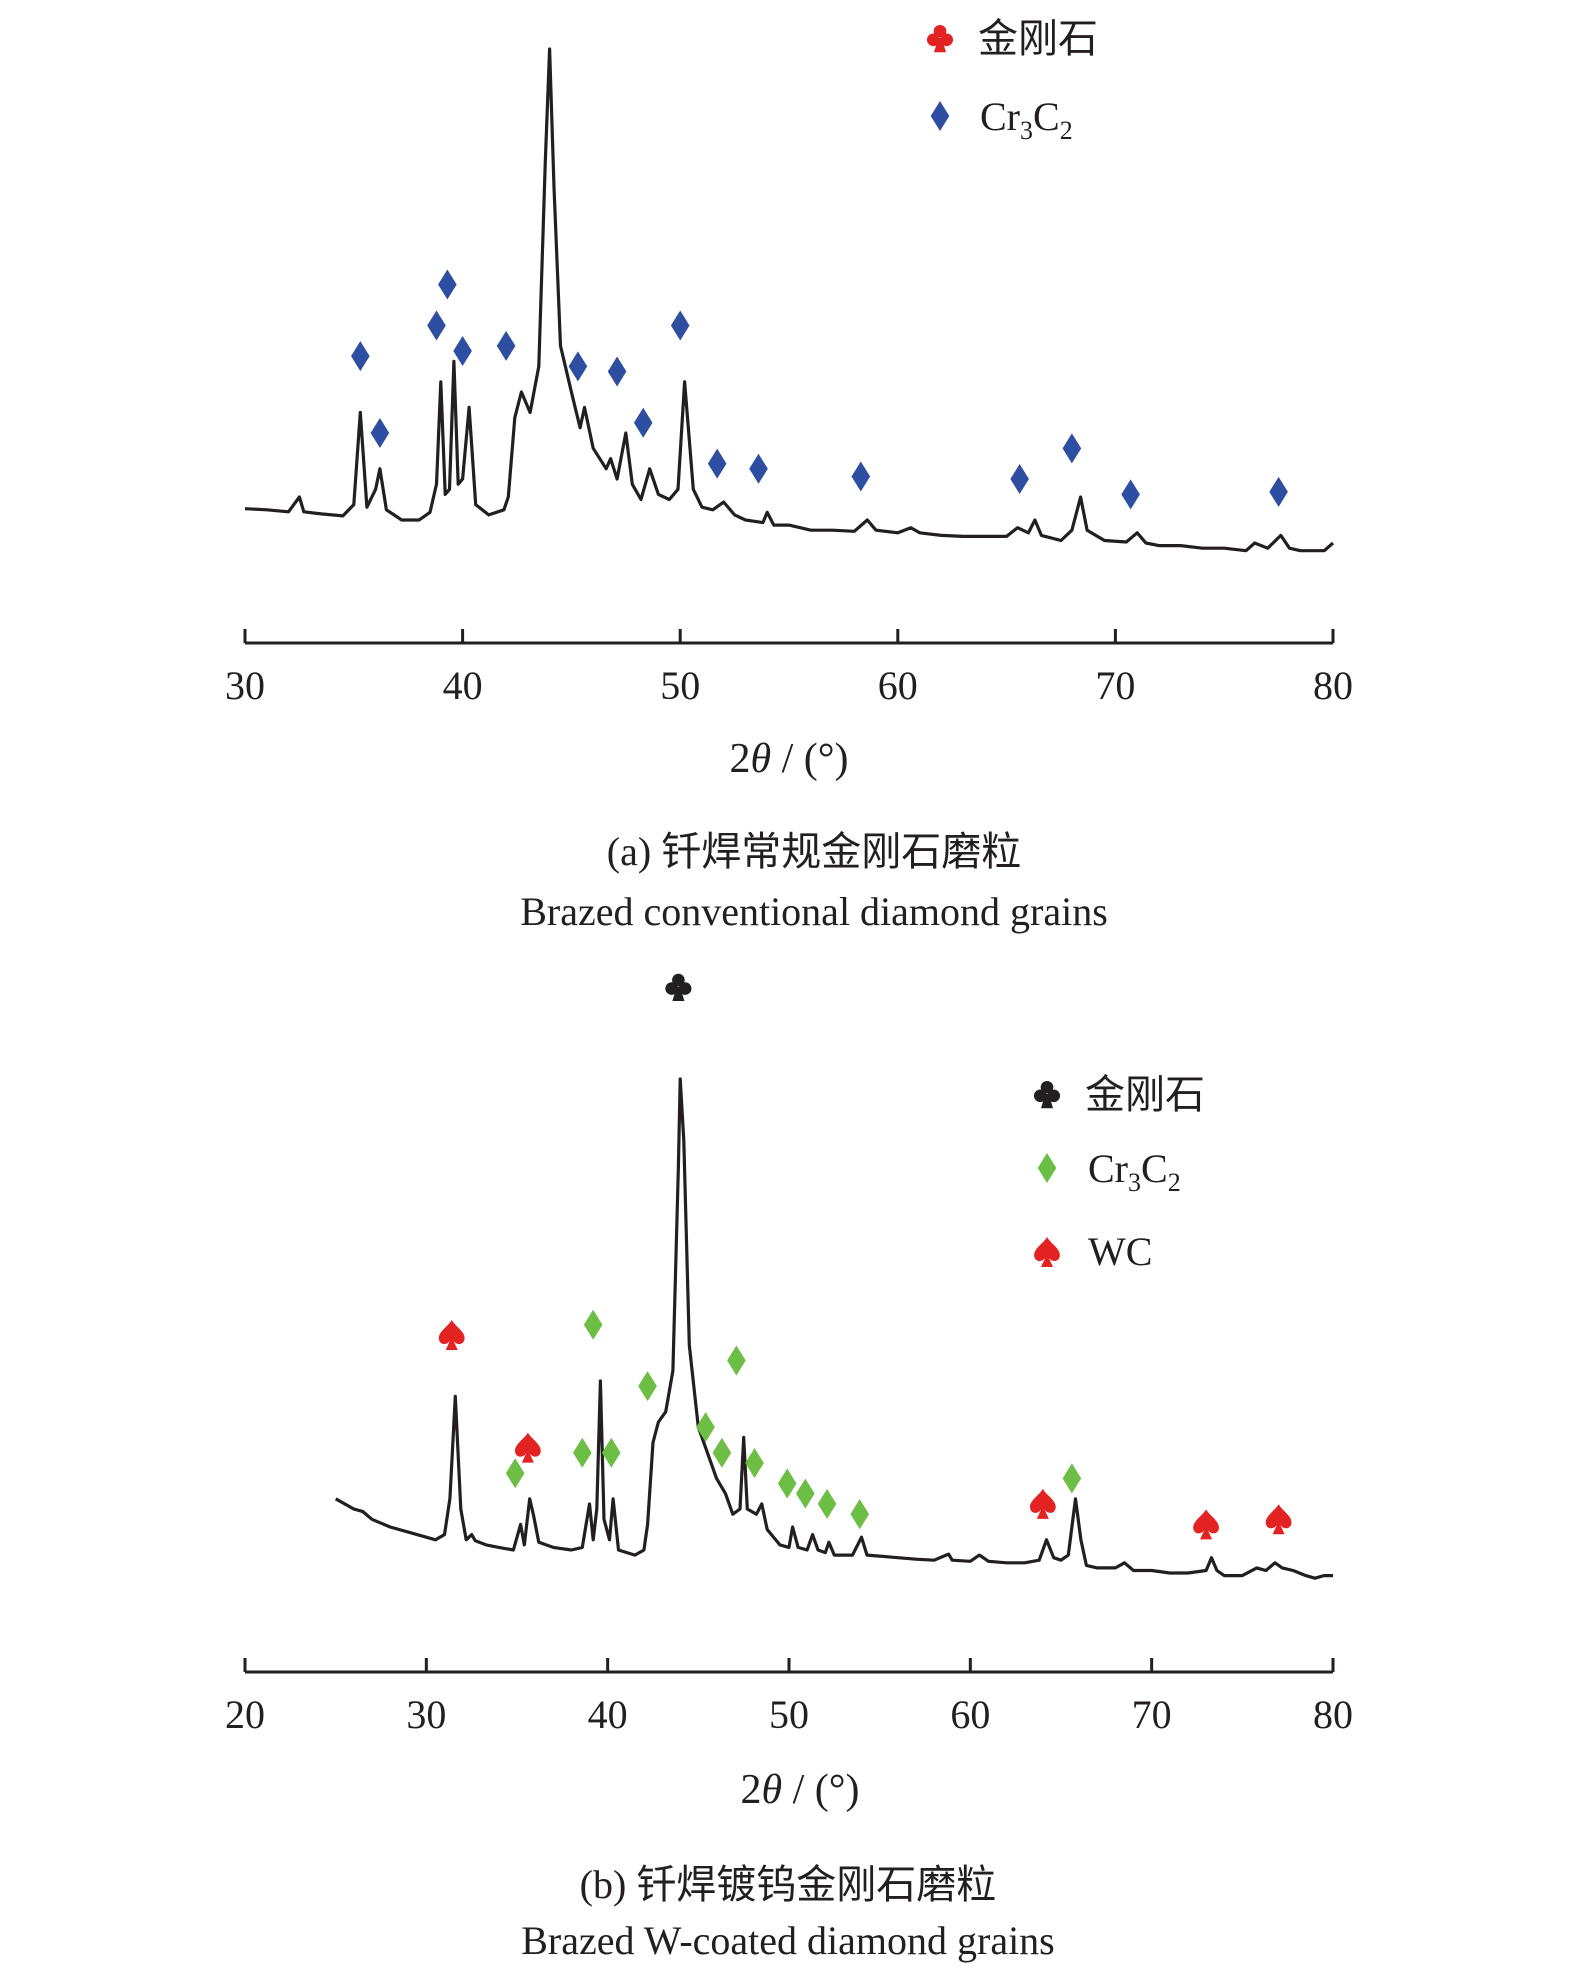  I want to click on legend-a-club-icon, so click(940, 38).